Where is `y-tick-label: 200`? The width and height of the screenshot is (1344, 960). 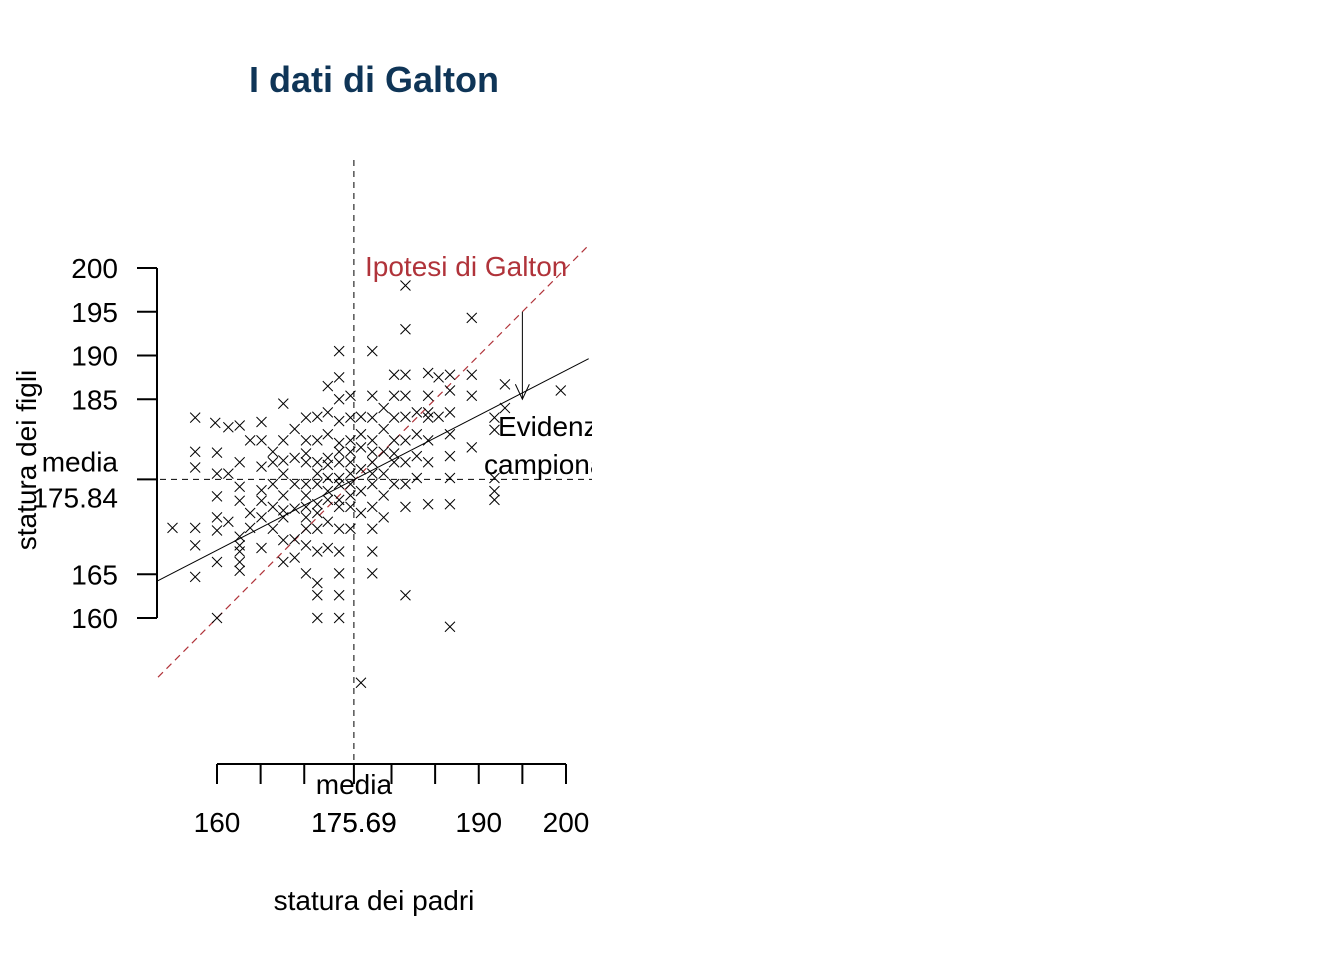
y-tick-label: 200 is located at coordinates (94, 268).